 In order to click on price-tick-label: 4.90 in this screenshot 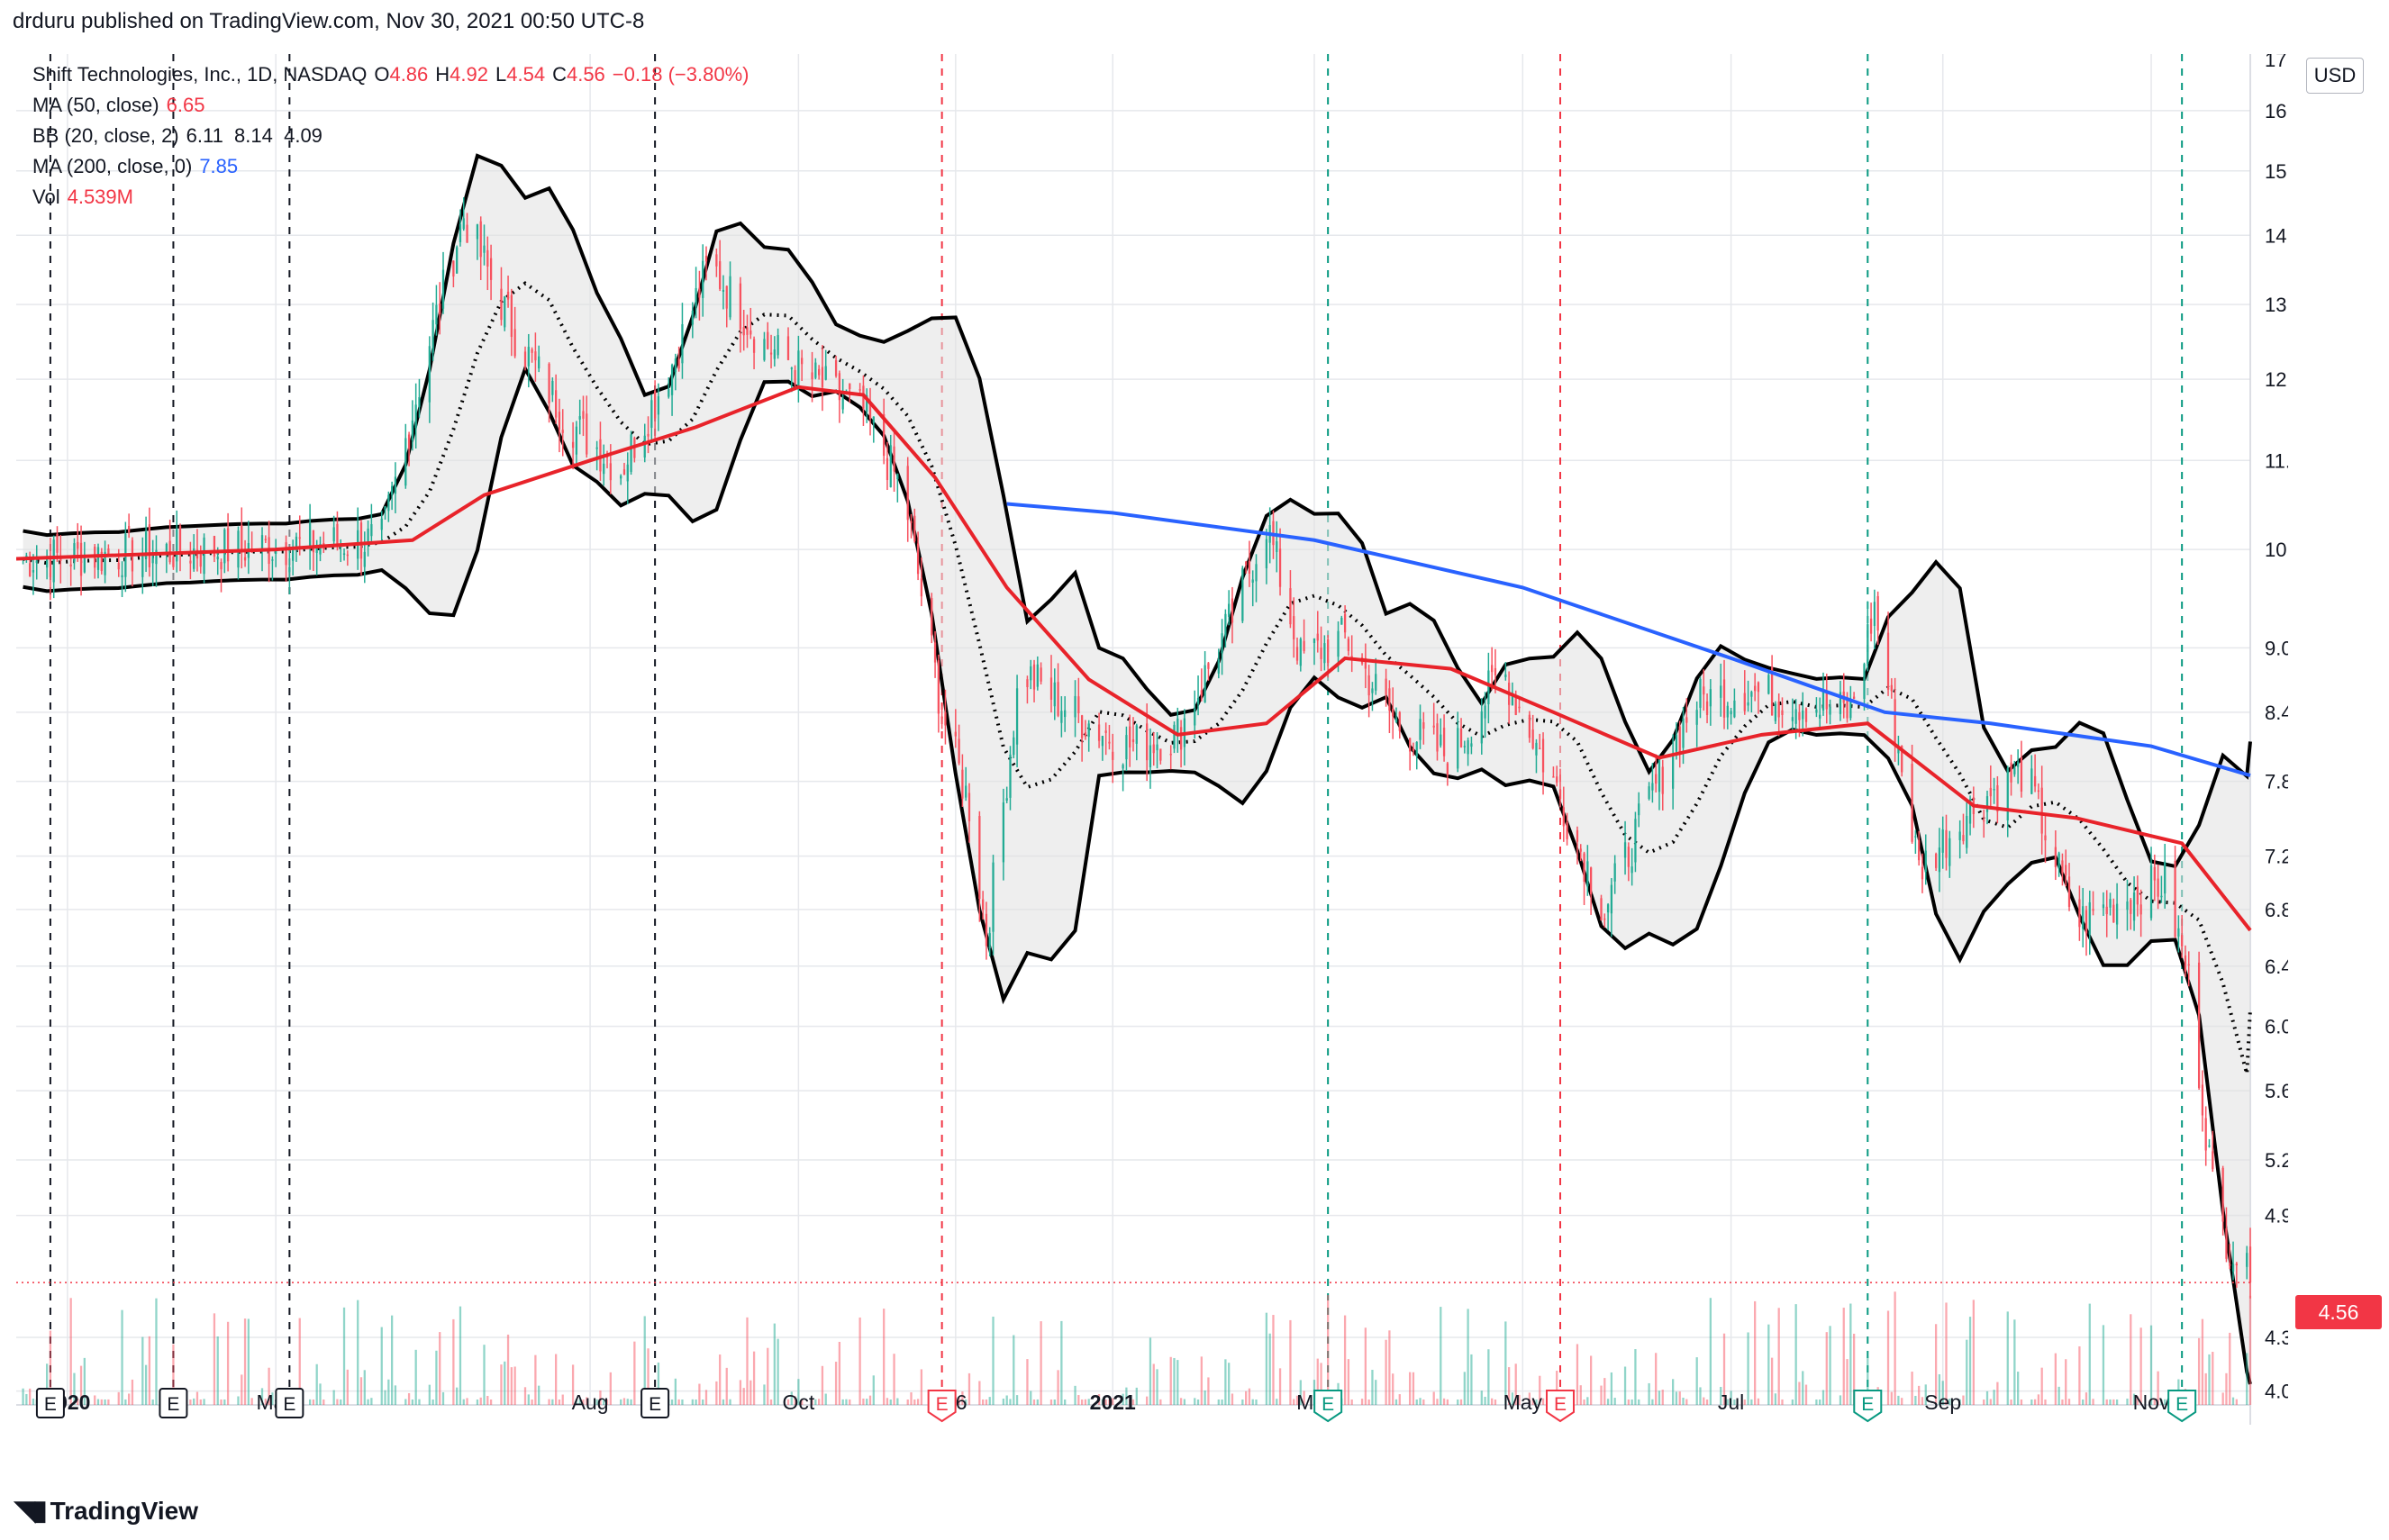, I will do `click(2276, 1216)`.